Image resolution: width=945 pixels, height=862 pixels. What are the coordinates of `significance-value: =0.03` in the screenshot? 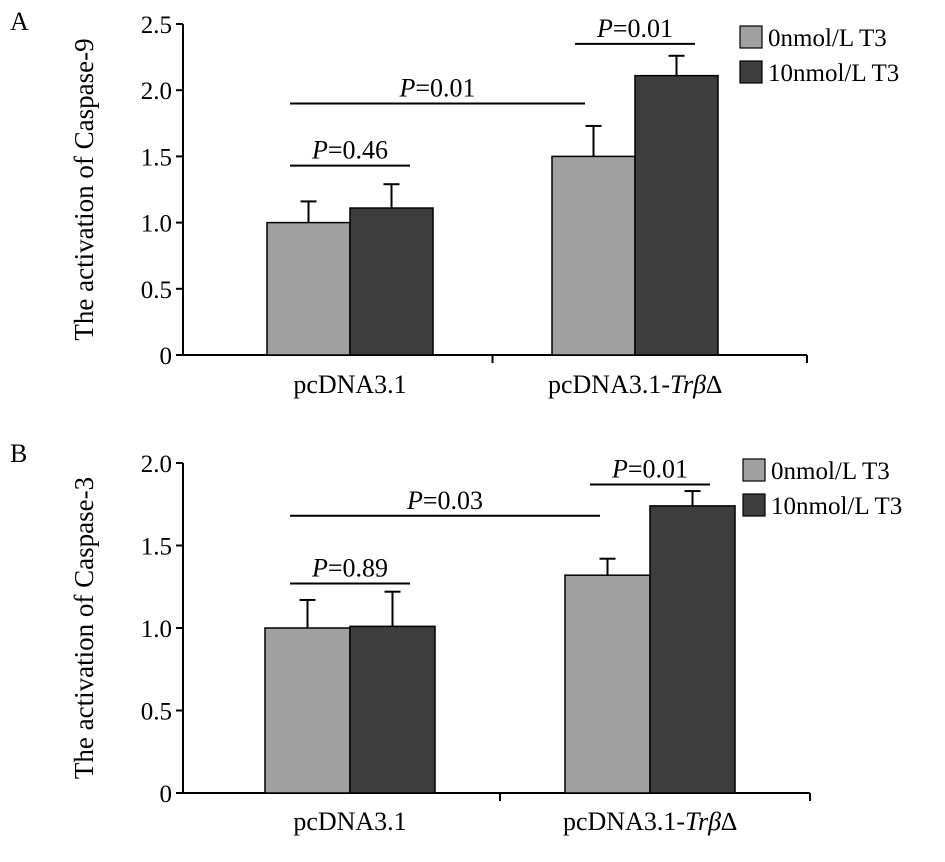 It's located at (453, 500).